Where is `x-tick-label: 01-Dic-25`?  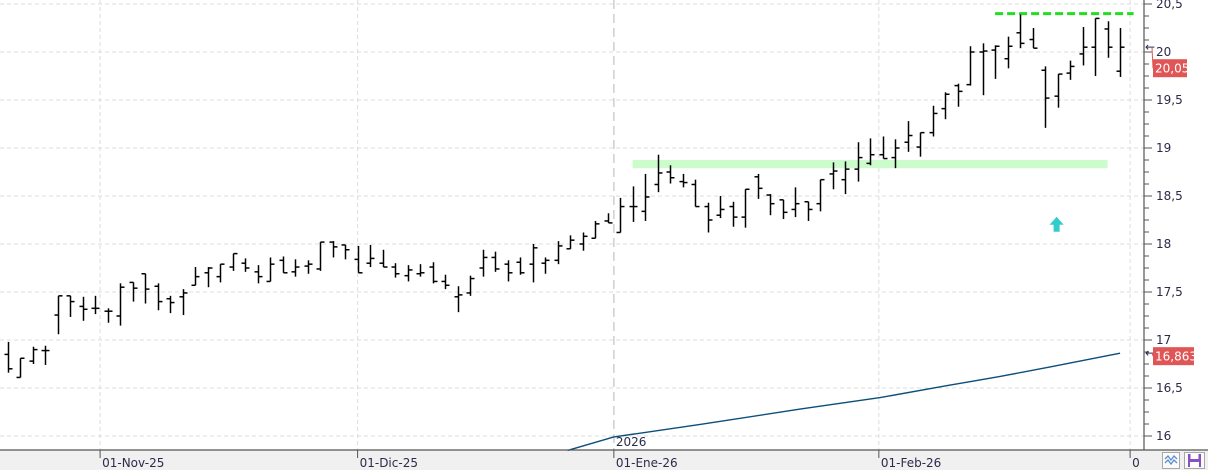
x-tick-label: 01-Dic-25 is located at coordinates (389, 463).